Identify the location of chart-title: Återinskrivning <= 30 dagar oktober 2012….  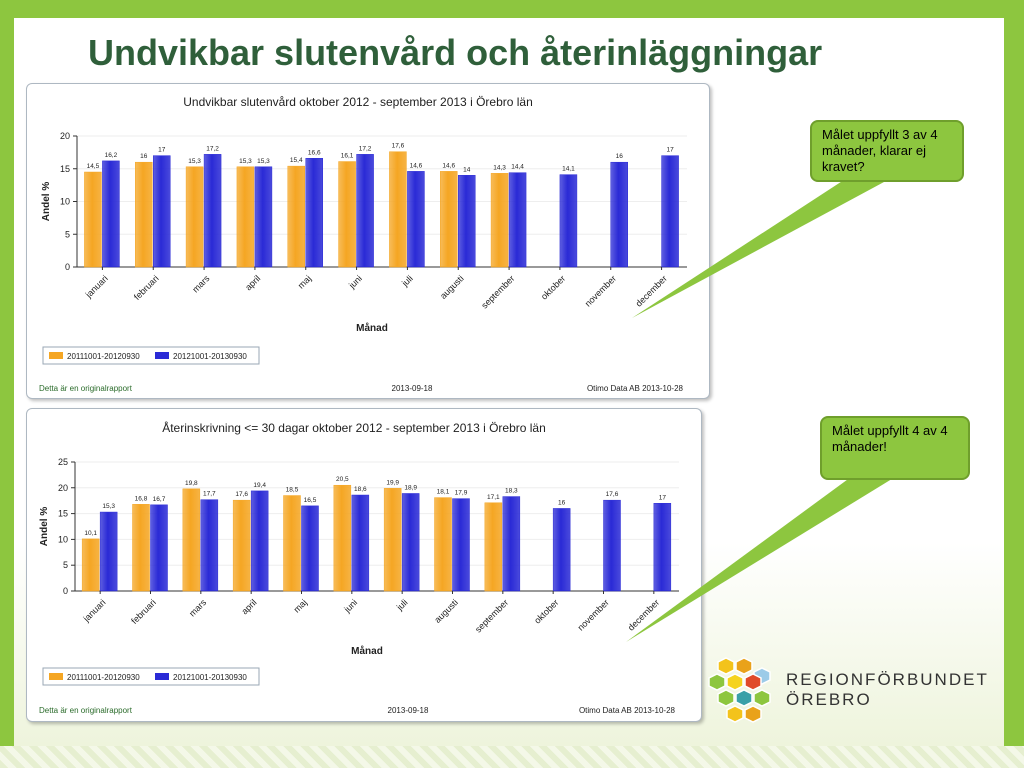
(354, 427).